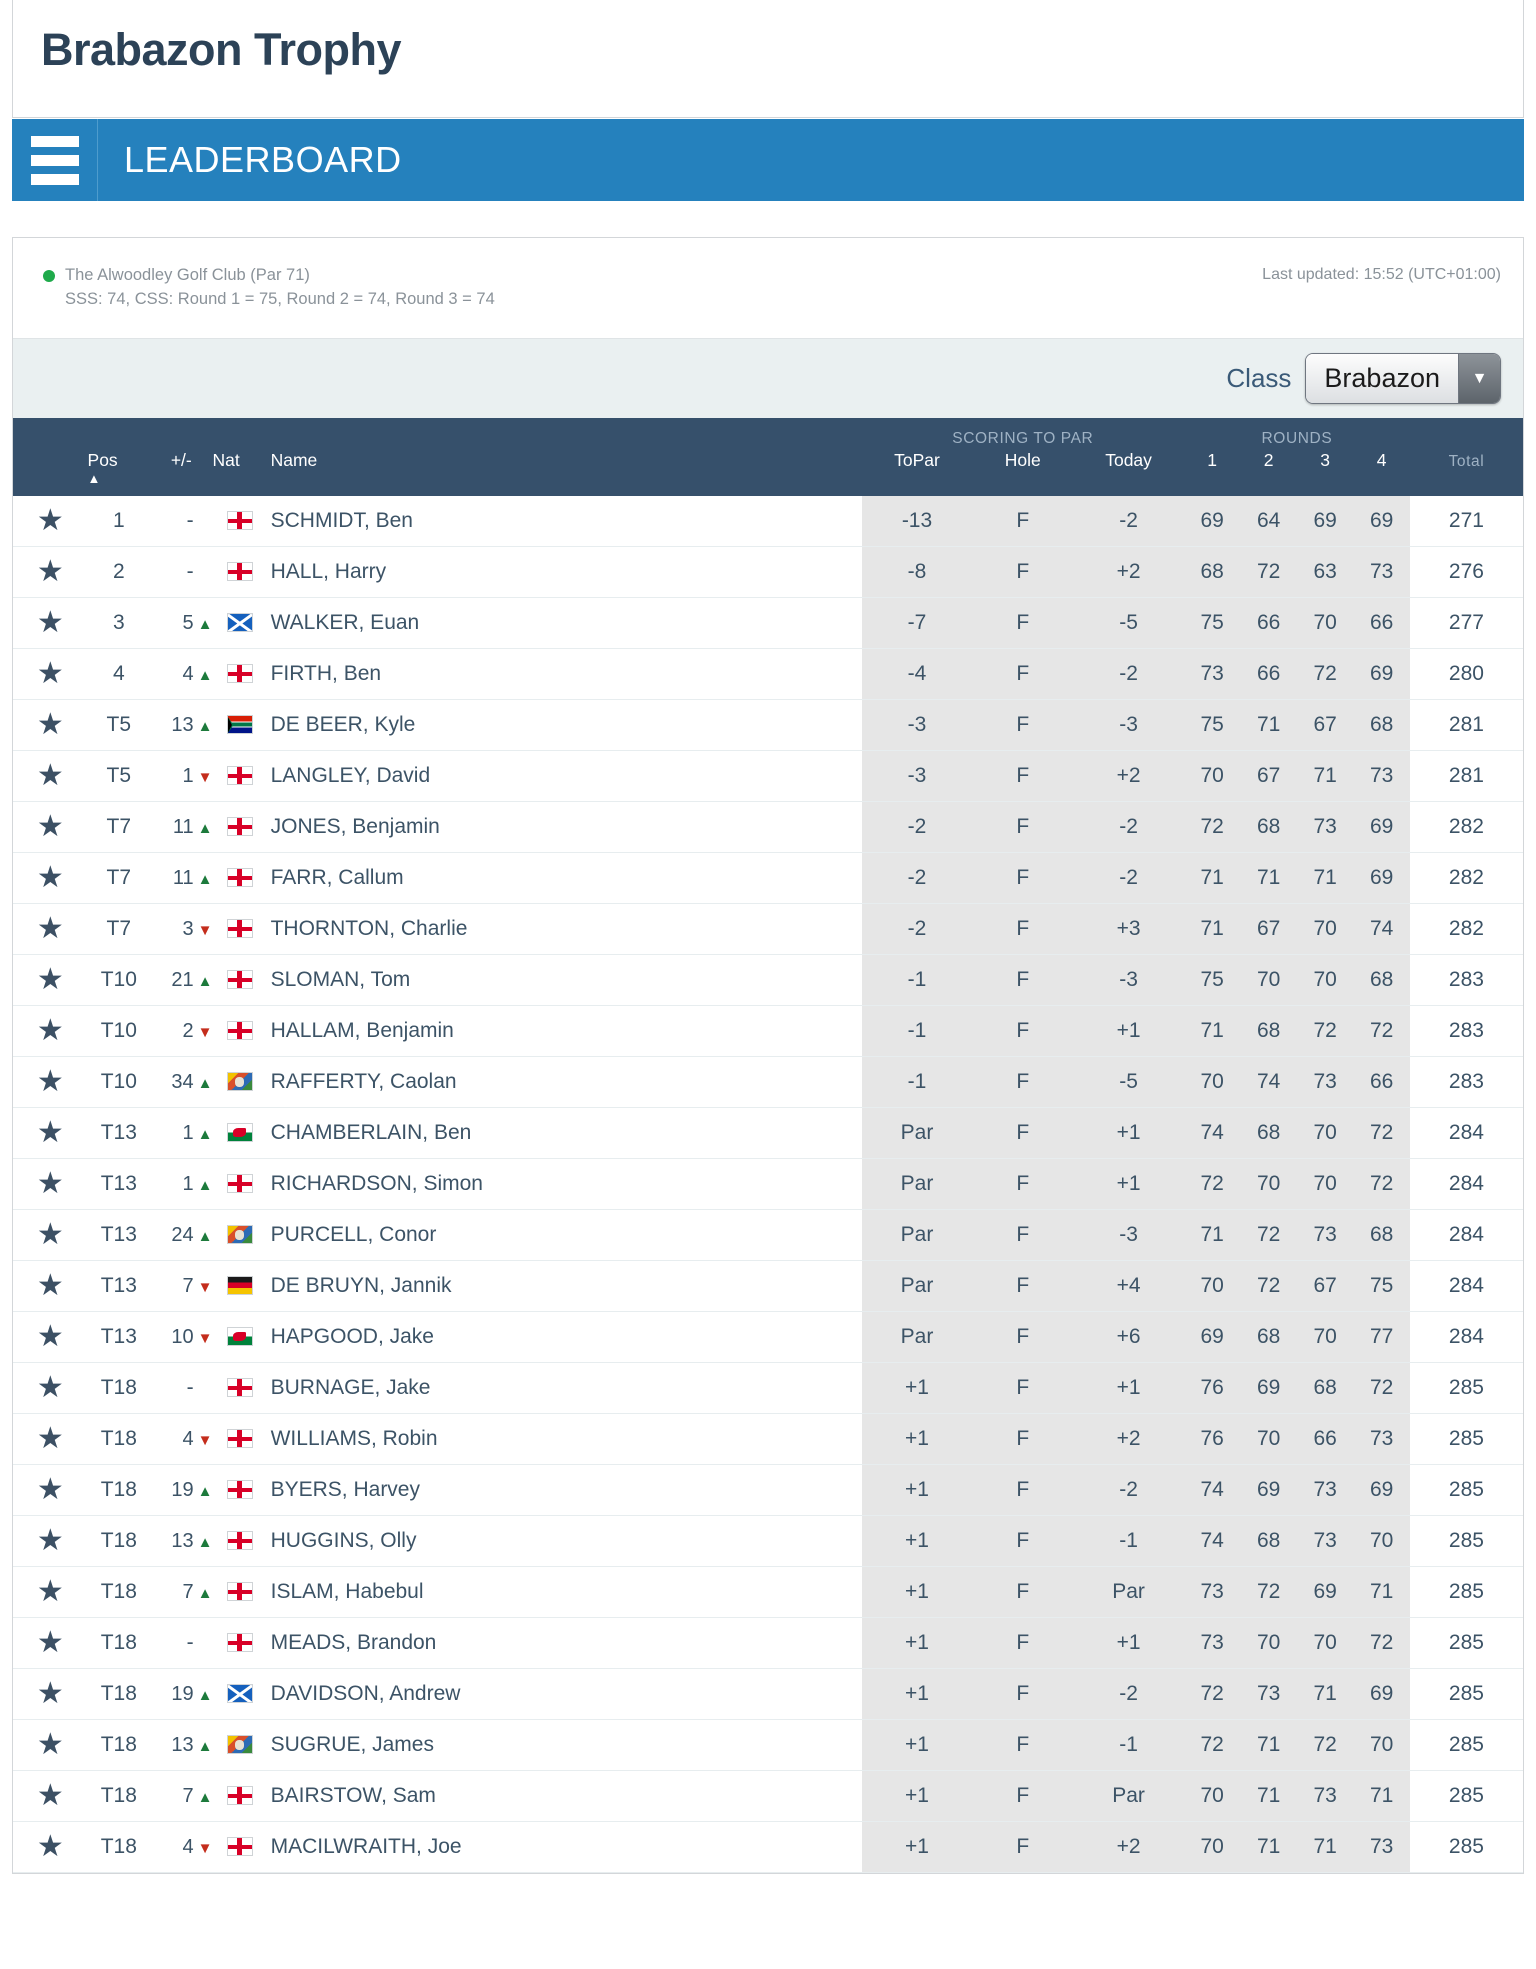 The image size is (1536, 1969). What do you see at coordinates (561, 473) in the screenshot?
I see `column-header-name: Name` at bounding box center [561, 473].